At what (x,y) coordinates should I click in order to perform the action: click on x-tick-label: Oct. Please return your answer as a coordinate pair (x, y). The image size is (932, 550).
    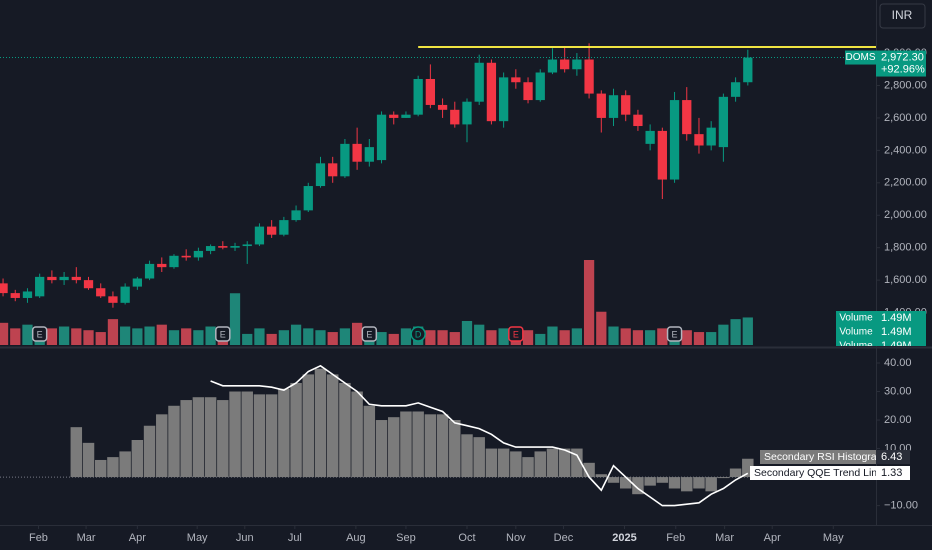
    Looking at the image, I should click on (466, 538).